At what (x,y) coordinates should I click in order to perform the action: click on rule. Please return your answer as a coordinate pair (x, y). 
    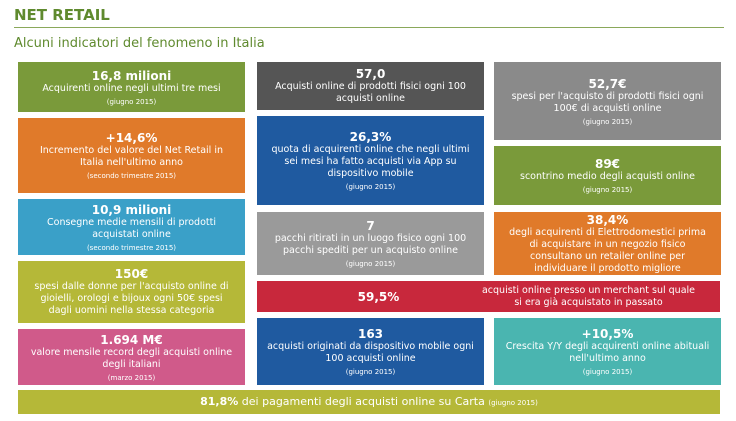
    Looking at the image, I should click on (369, 27).